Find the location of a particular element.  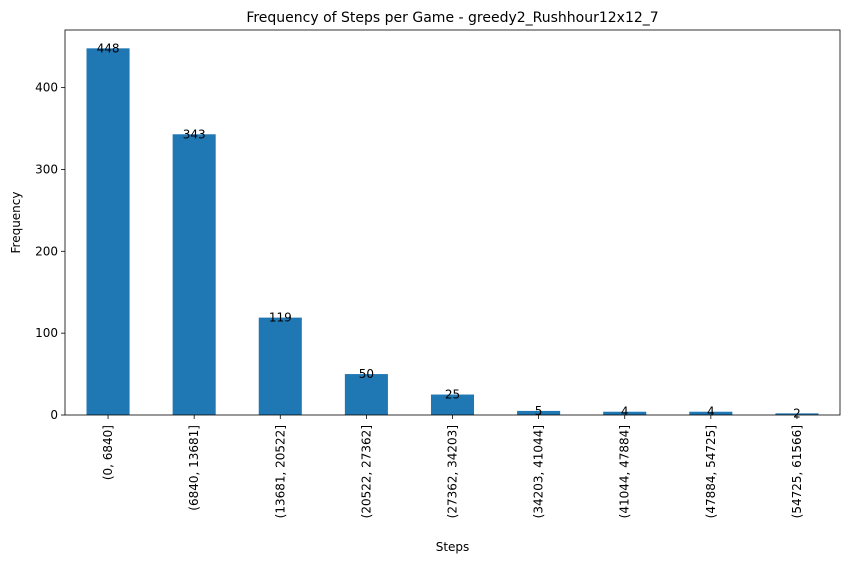

y-axis: 0 100 200 300 400 is located at coordinates (50, 251).